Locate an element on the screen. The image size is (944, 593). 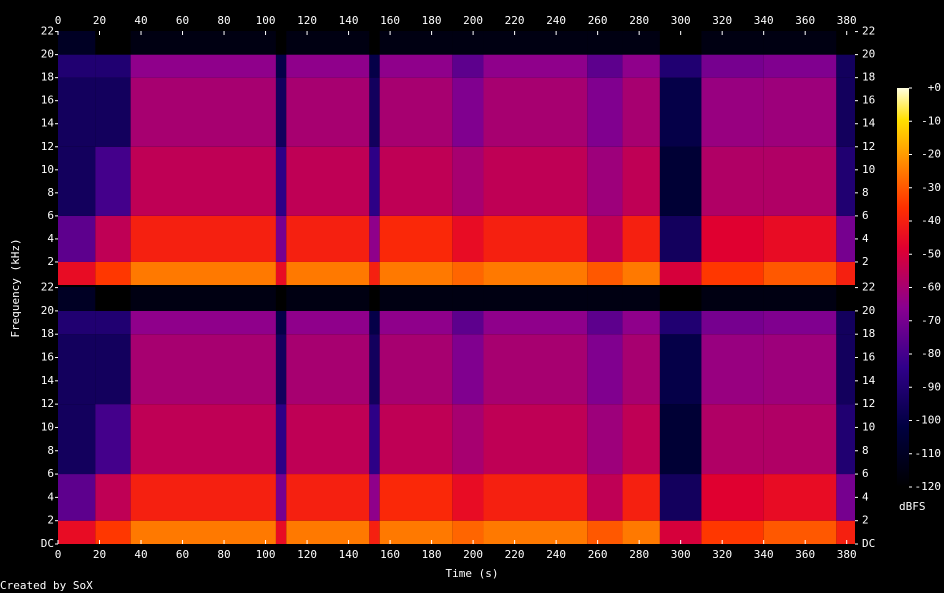
x-tick-label: 180 is located at coordinates (432, 20).